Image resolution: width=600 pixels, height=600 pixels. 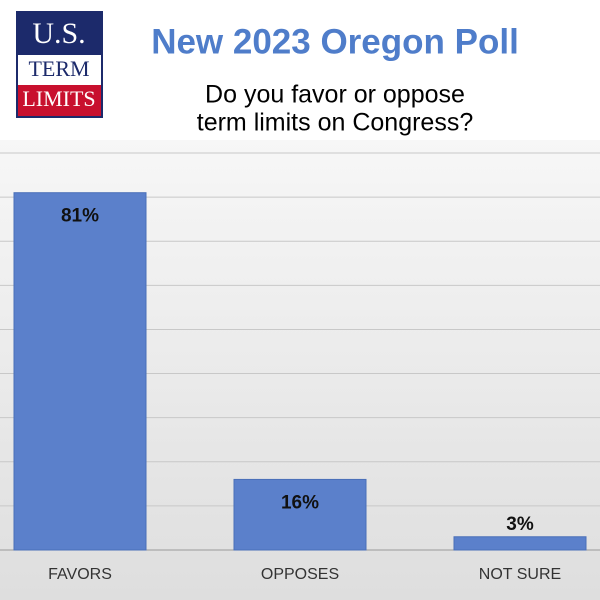 What do you see at coordinates (335, 95) in the screenshot?
I see `chart-subtitle: Do you favor or oppose` at bounding box center [335, 95].